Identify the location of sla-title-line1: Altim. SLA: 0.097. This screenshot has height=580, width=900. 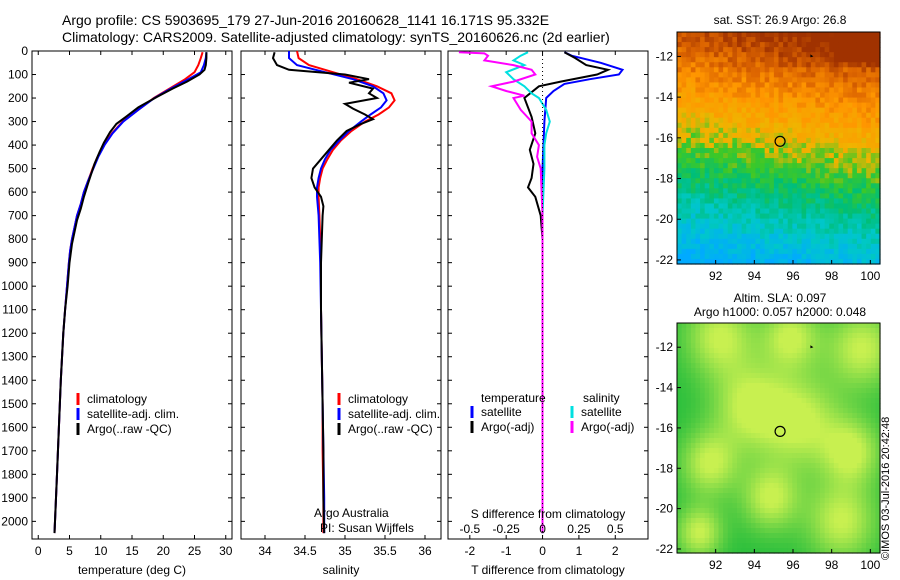
(780, 298).